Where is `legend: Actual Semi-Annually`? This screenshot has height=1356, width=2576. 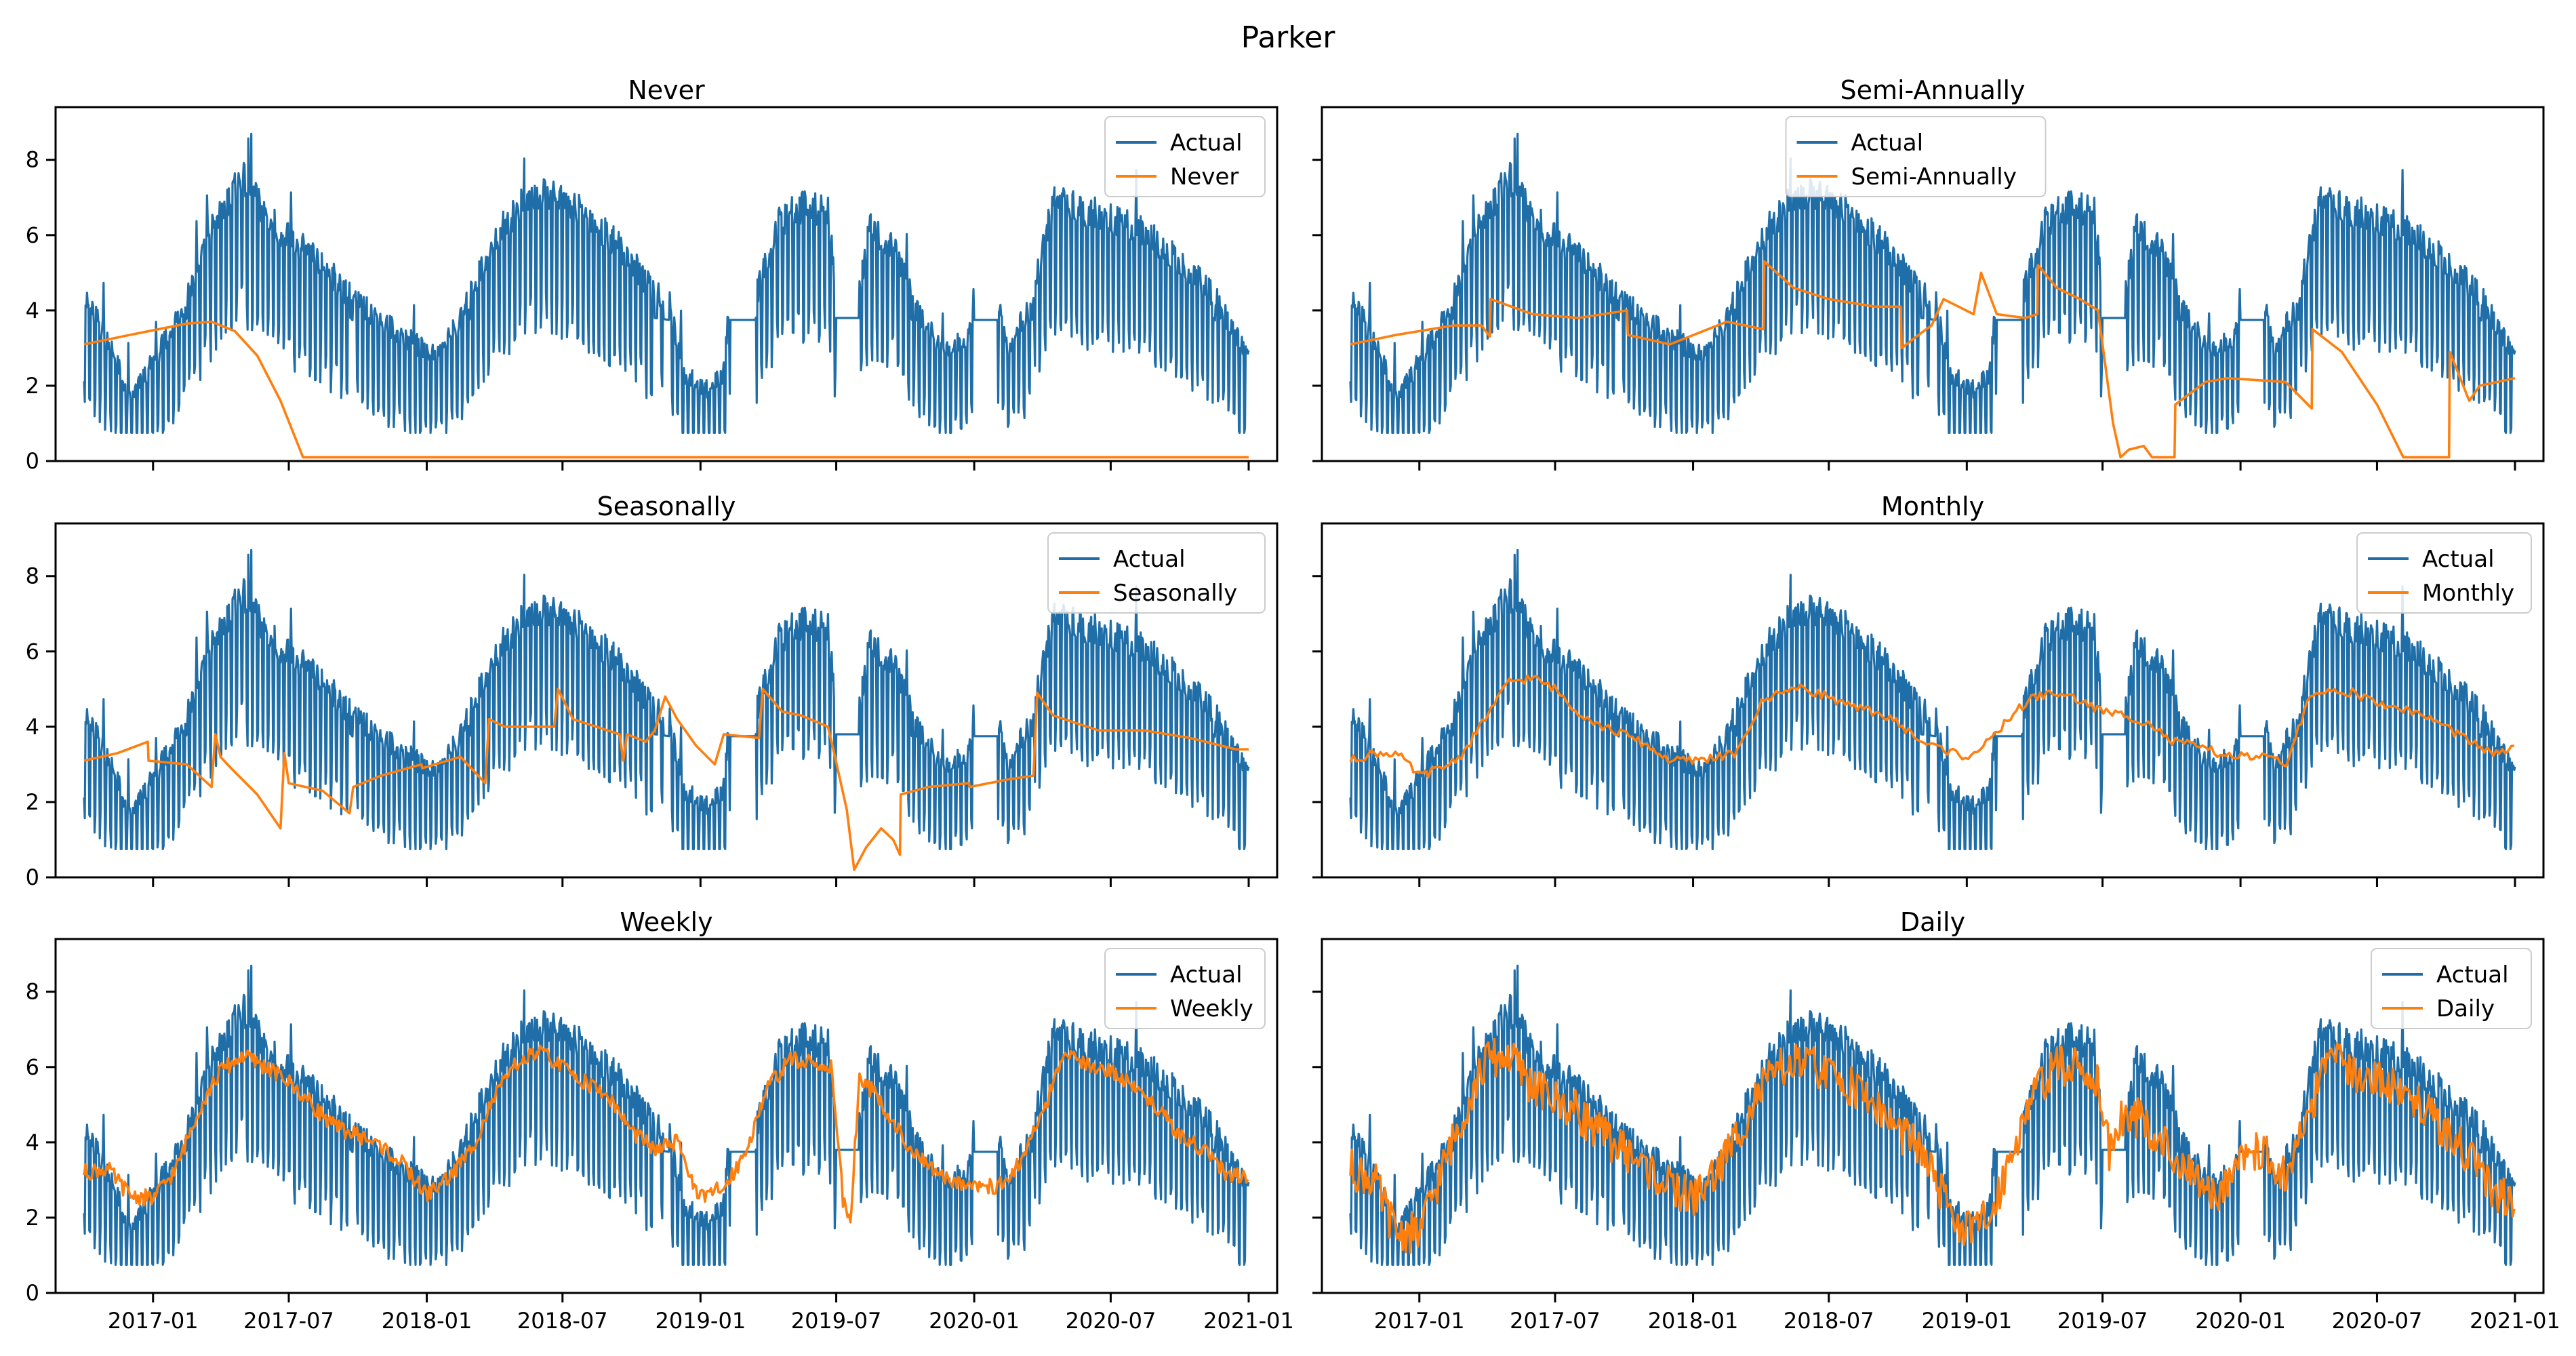 legend: Actual Semi-Annually is located at coordinates (1916, 156).